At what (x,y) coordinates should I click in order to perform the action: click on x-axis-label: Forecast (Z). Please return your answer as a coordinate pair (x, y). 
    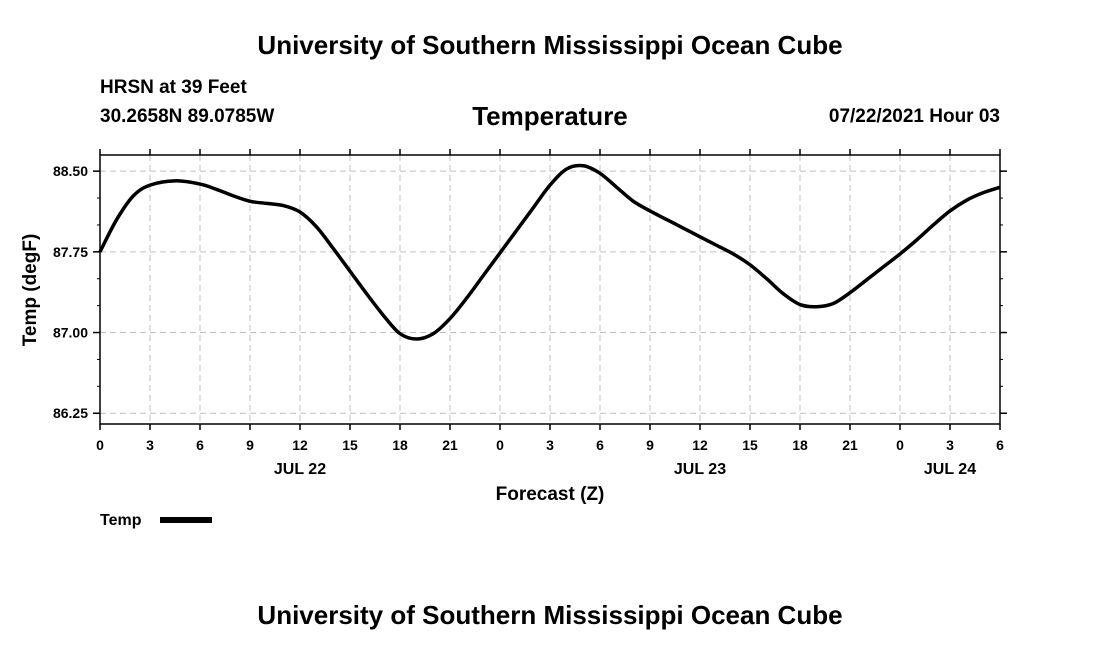
    Looking at the image, I should click on (550, 494).